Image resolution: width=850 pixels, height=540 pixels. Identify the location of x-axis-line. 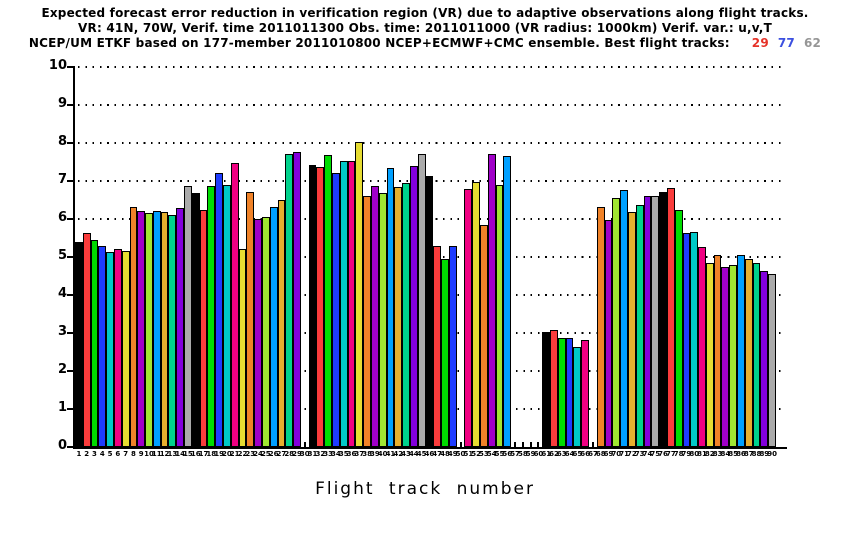
(430, 448).